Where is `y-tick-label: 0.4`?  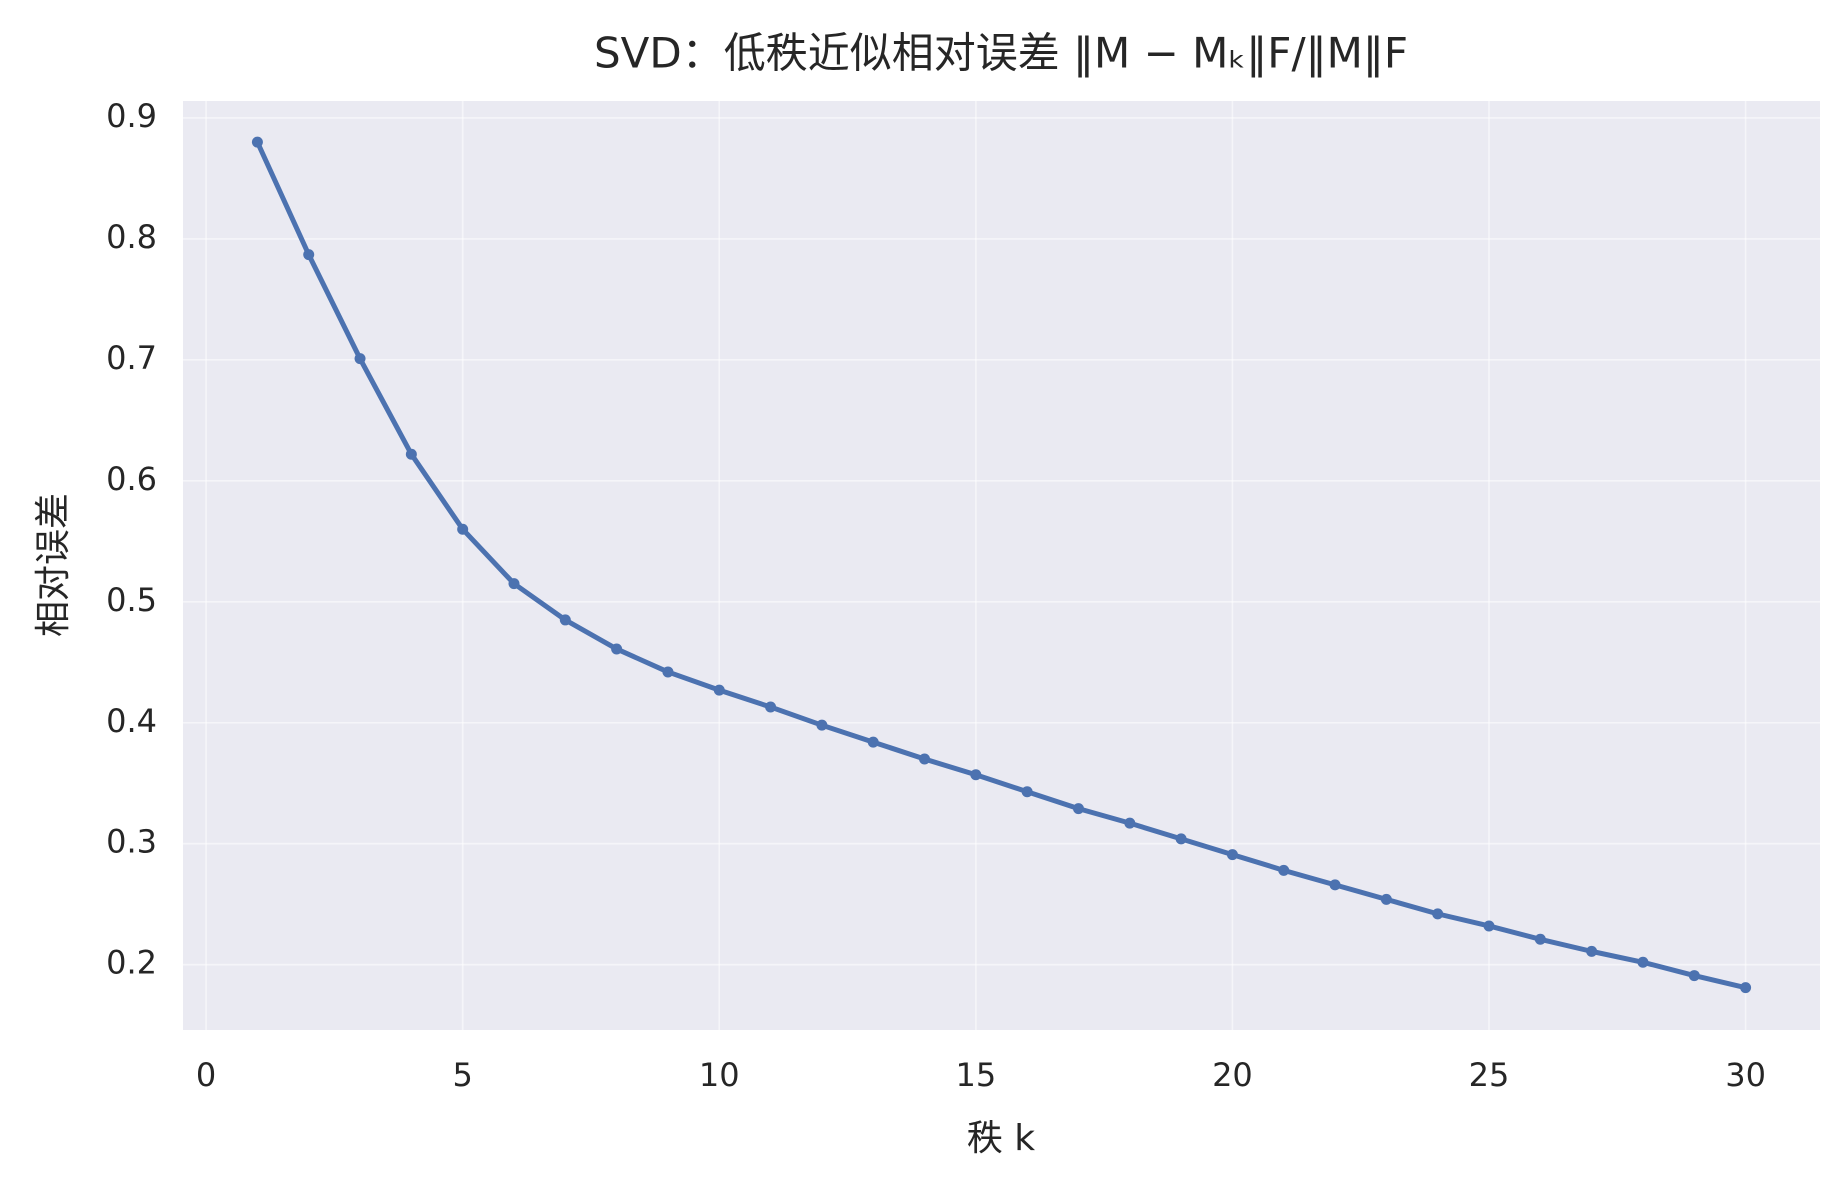 y-tick-label: 0.4 is located at coordinates (131, 721).